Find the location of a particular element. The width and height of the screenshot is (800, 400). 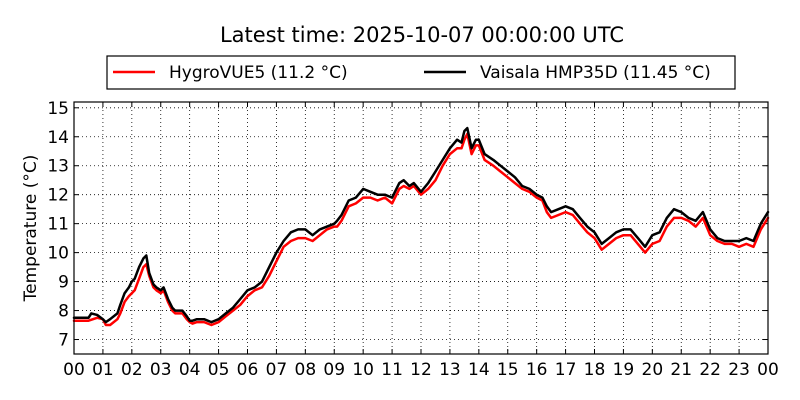

x-tick-label: 19 is located at coordinates (624, 370).